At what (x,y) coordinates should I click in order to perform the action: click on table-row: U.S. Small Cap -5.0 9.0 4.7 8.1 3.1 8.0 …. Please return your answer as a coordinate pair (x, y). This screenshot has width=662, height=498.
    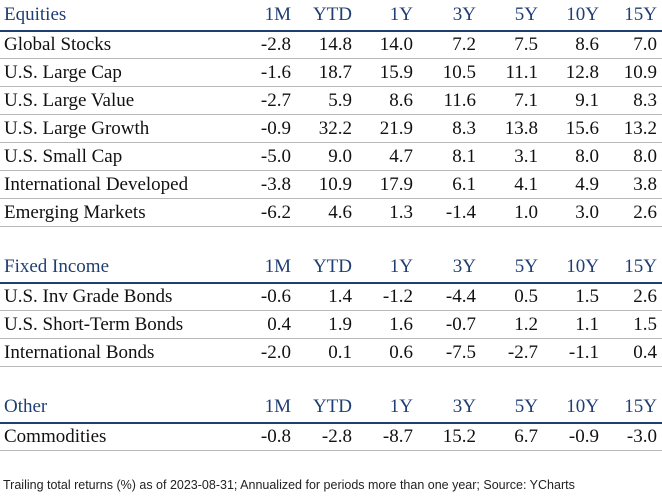
    Looking at the image, I should click on (331, 156).